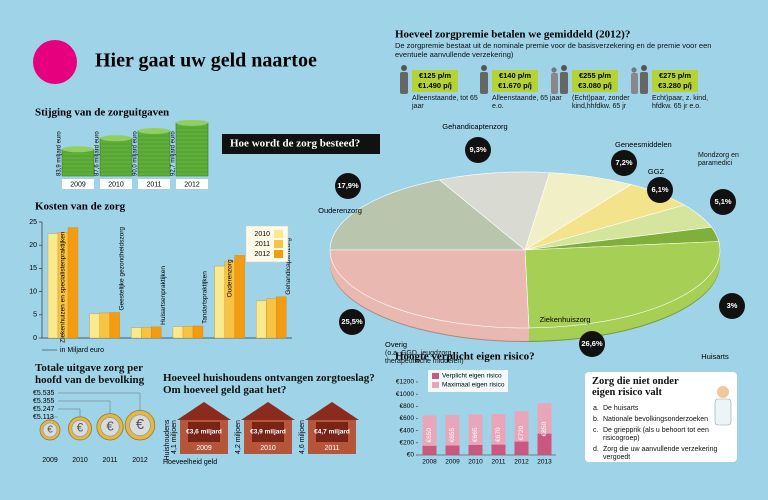 This screenshot has width=768, height=500. What do you see at coordinates (136, 153) in the screenshot?
I see `value-label: 90,0 miljard euro` at bounding box center [136, 153].